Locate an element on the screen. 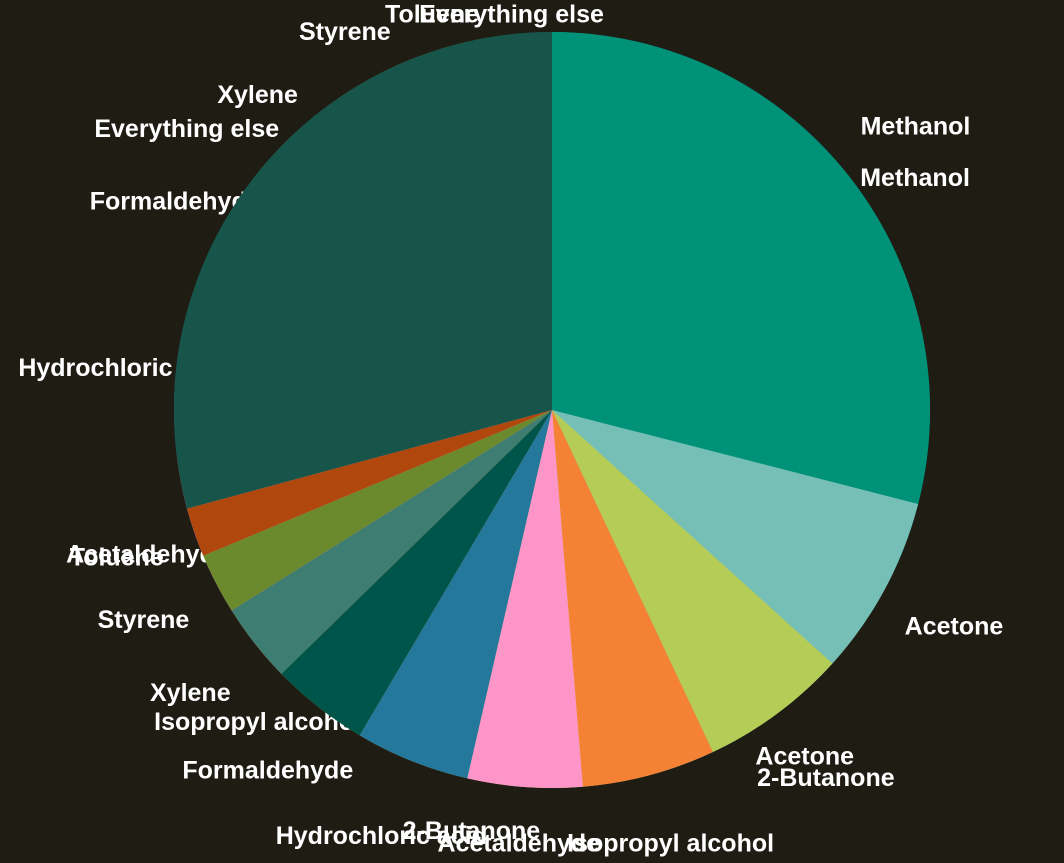 The width and height of the screenshot is (1064, 863). slice-label: Formaldehyde is located at coordinates (267, 770).